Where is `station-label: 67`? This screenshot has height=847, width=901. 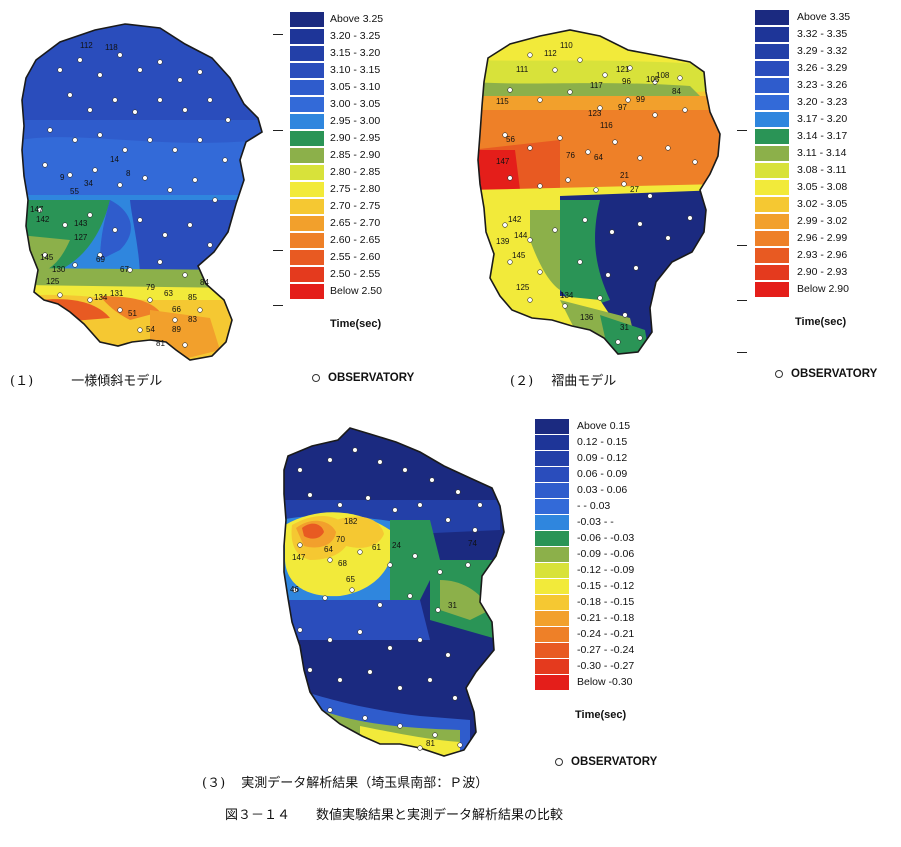
station-label: 67 is located at coordinates (124, 269).